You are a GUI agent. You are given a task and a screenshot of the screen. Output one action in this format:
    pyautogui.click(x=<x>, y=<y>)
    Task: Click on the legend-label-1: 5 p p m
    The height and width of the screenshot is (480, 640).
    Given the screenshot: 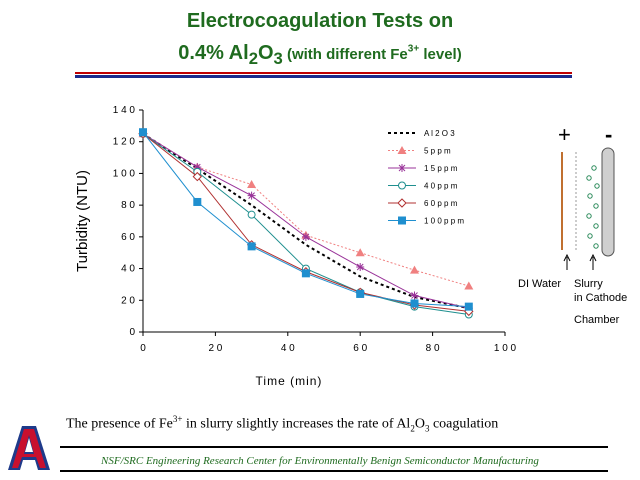 What is the action you would take?
    pyautogui.click(x=437, y=151)
    